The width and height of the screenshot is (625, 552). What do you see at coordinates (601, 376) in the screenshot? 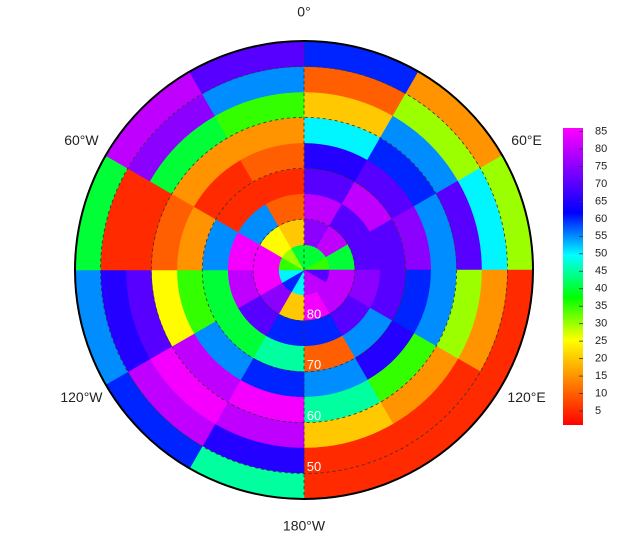
I see `colorbar-label: 15` at bounding box center [601, 376].